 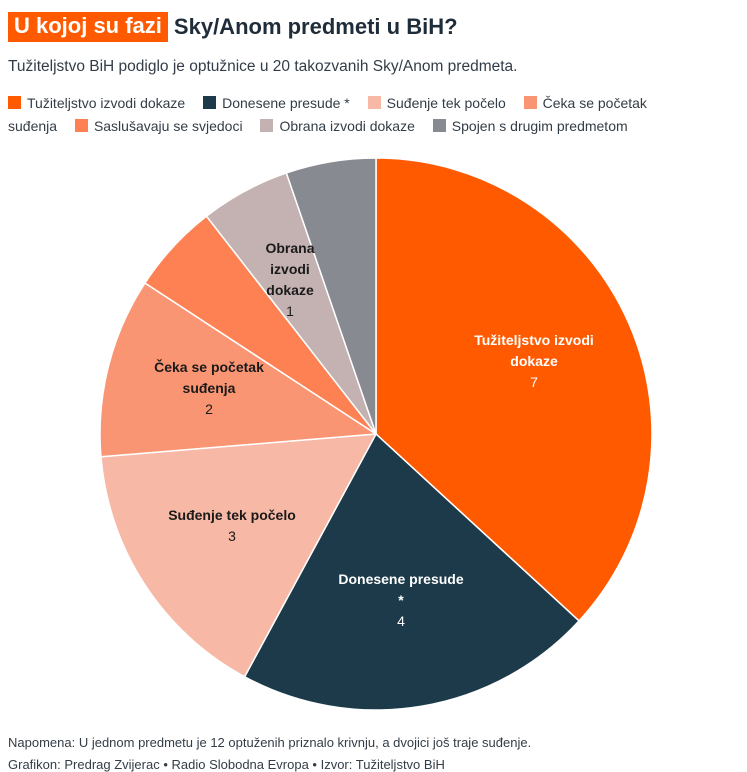 I want to click on slice-value: 1, so click(x=290, y=311).